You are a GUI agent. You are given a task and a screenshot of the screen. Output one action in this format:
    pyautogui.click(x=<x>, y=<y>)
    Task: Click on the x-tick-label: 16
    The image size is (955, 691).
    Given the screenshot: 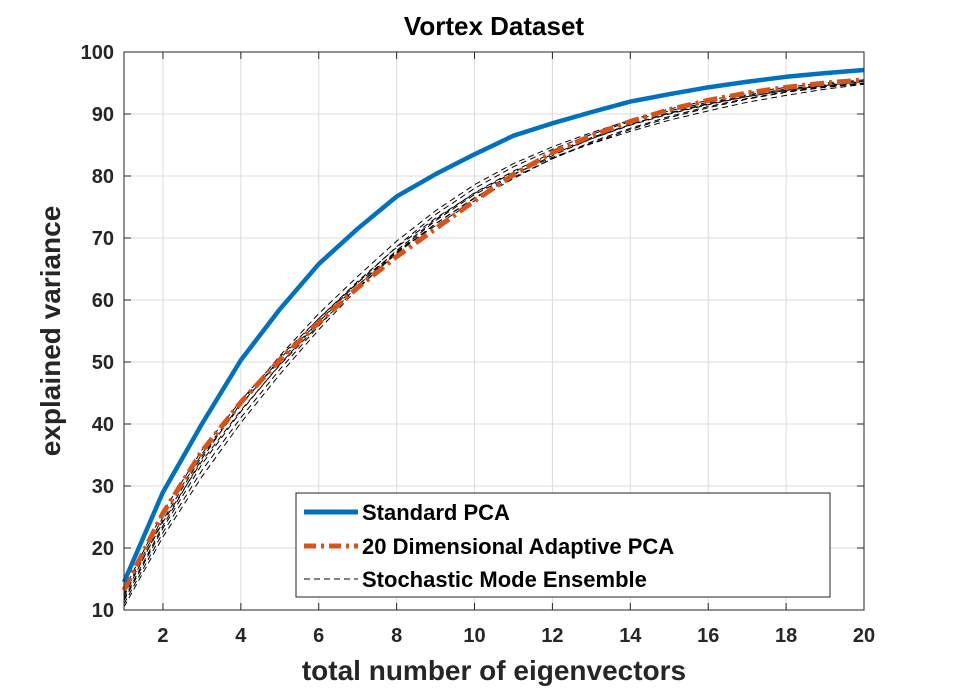 What is the action you would take?
    pyautogui.click(x=708, y=636)
    